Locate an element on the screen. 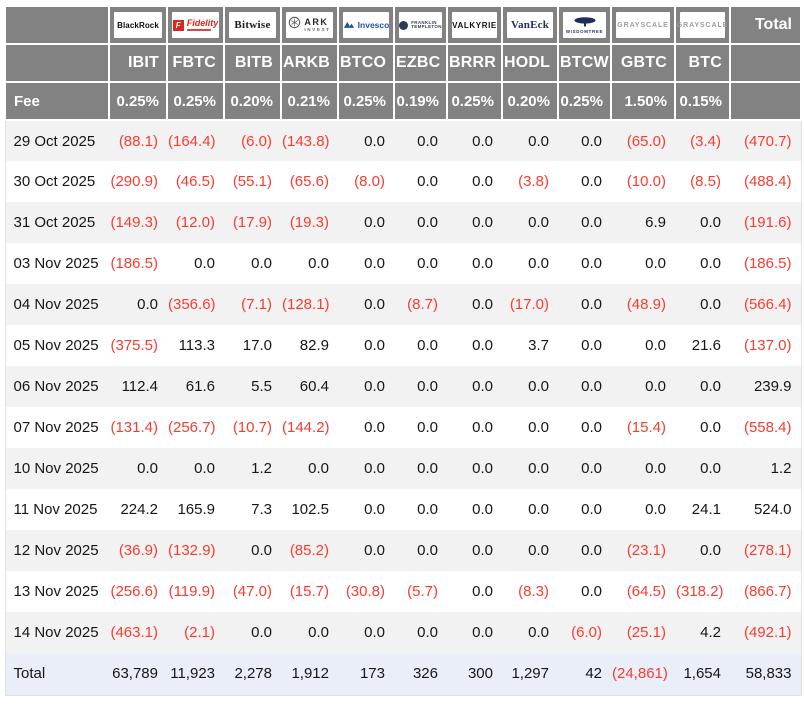 This screenshot has width=804, height=716. column-total-cell: 300 is located at coordinates (474, 674).